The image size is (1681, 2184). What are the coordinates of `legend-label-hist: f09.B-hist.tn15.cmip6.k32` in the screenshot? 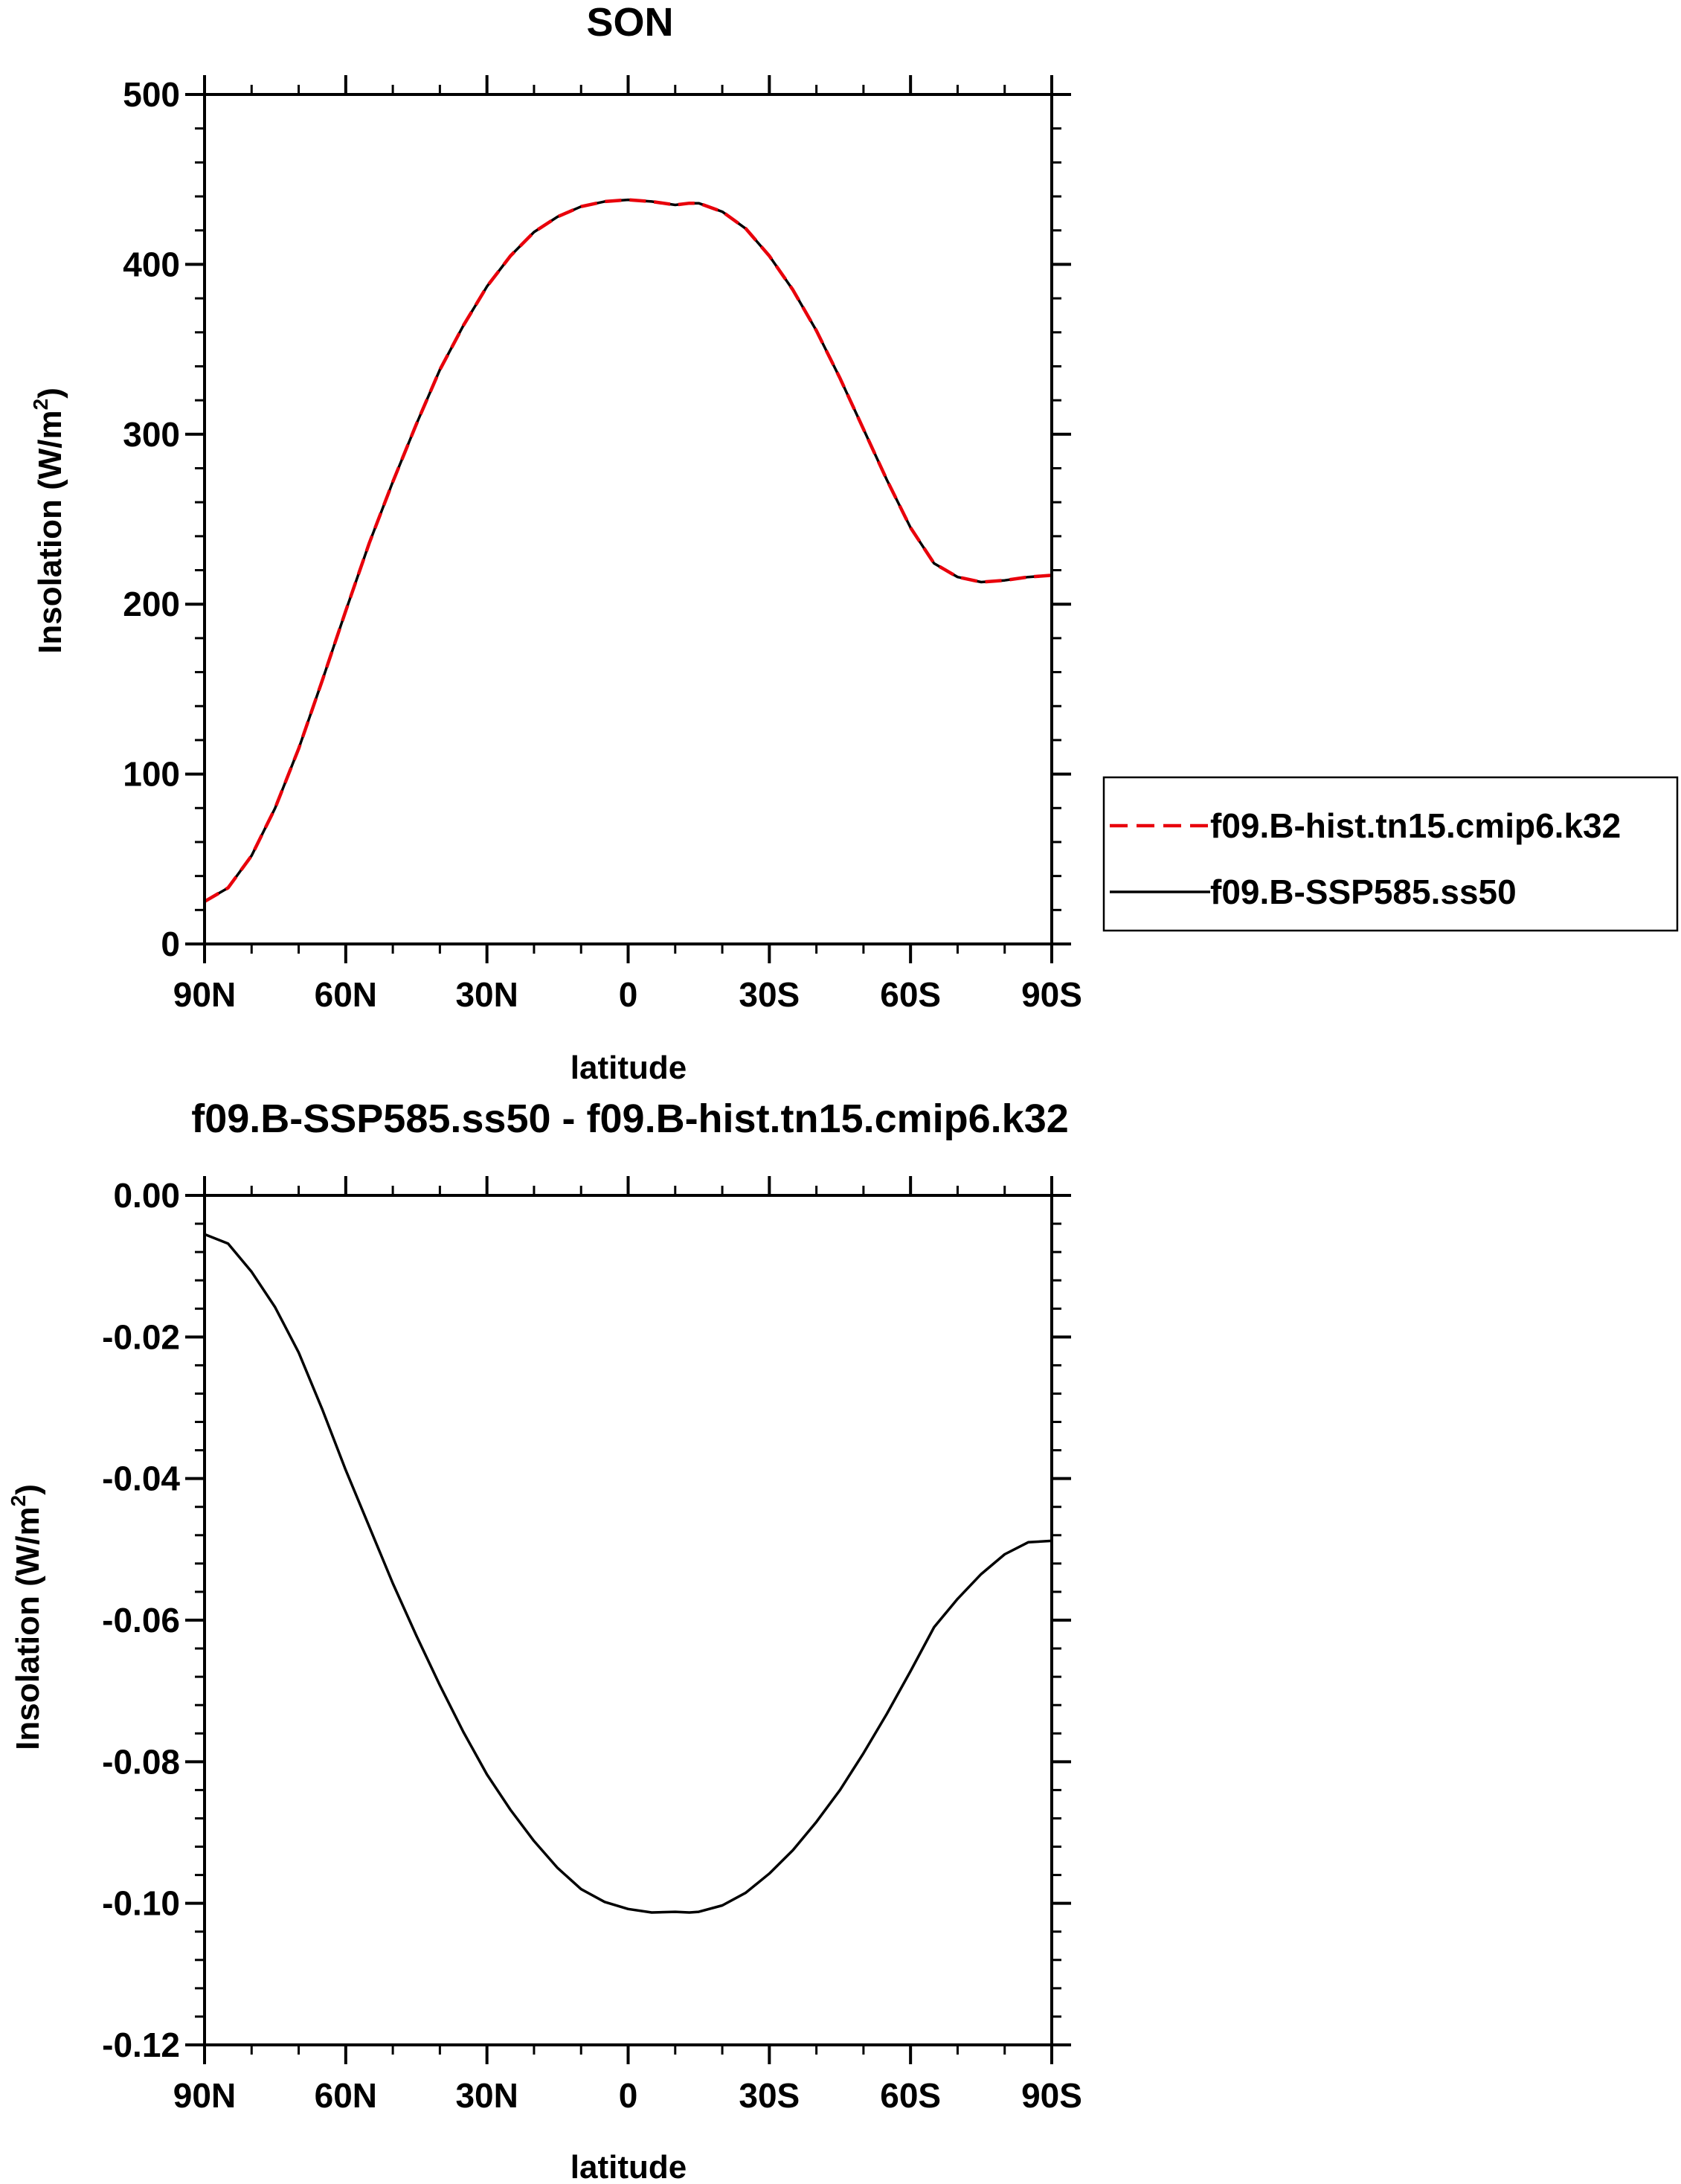 It's located at (1416, 826).